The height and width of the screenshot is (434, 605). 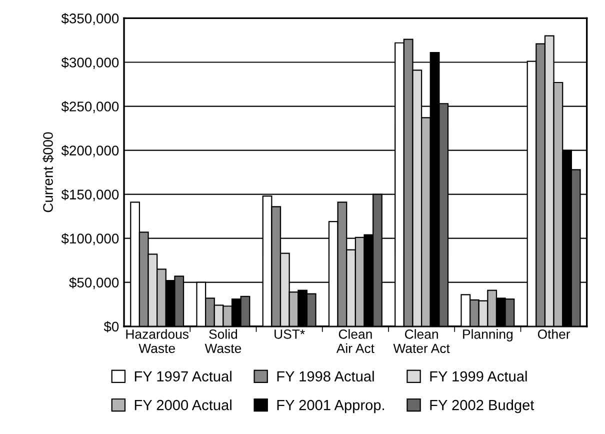 I want to click on x-tick-label: Planning, so click(x=487, y=335).